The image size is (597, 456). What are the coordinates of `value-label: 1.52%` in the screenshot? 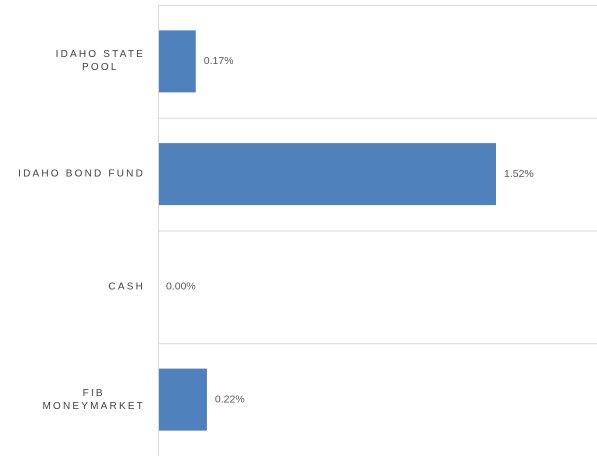 It's located at (519, 174).